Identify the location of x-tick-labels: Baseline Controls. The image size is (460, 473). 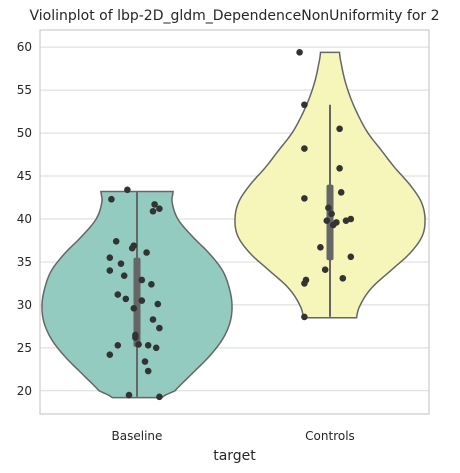
(233, 436).